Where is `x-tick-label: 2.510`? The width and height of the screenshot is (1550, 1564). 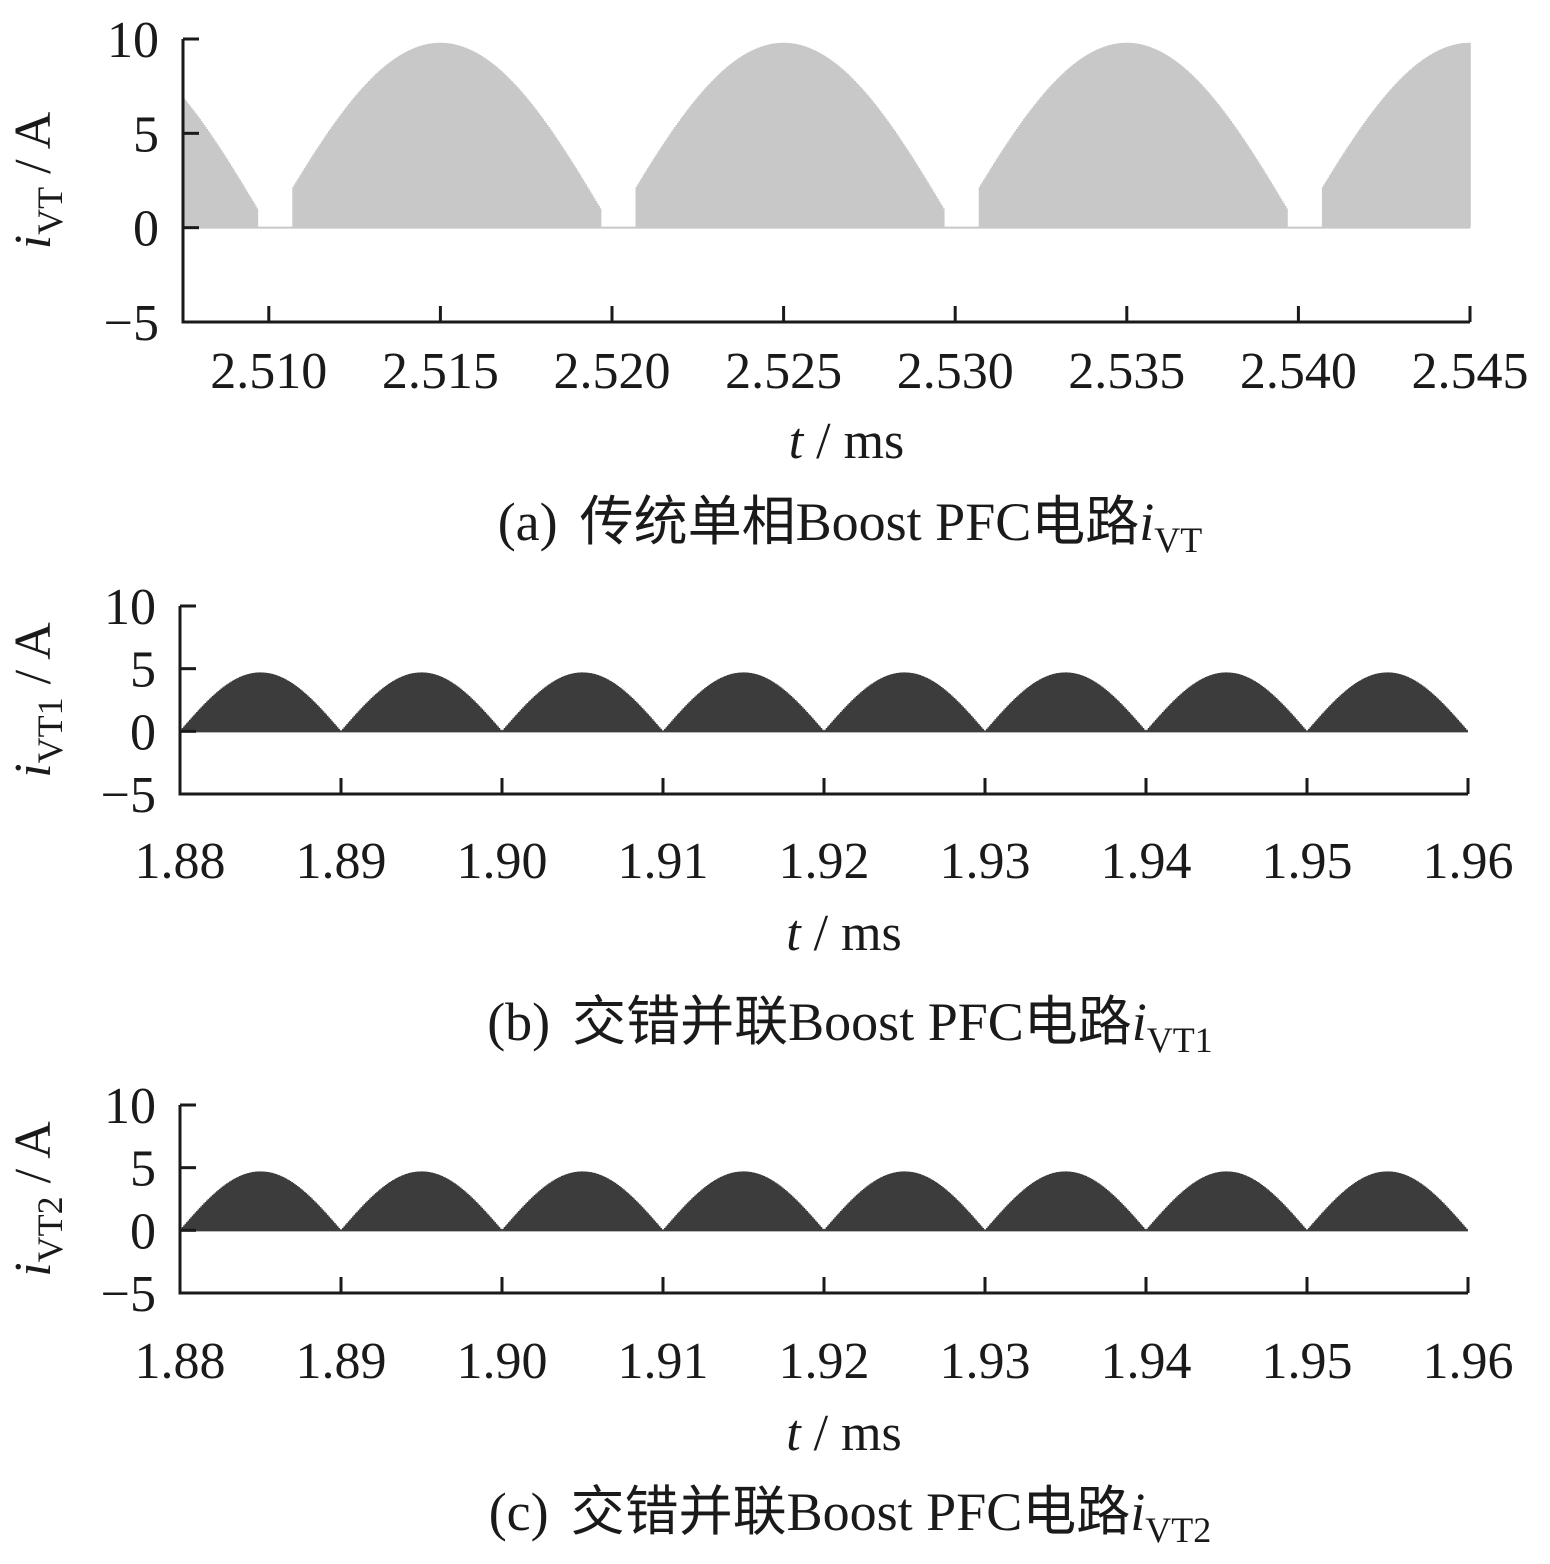
x-tick-label: 2.510 is located at coordinates (268, 371).